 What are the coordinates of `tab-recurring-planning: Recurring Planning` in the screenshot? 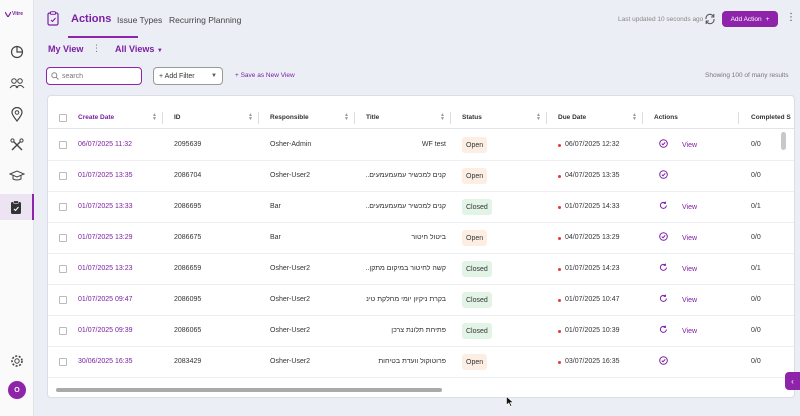 It's located at (205, 20).